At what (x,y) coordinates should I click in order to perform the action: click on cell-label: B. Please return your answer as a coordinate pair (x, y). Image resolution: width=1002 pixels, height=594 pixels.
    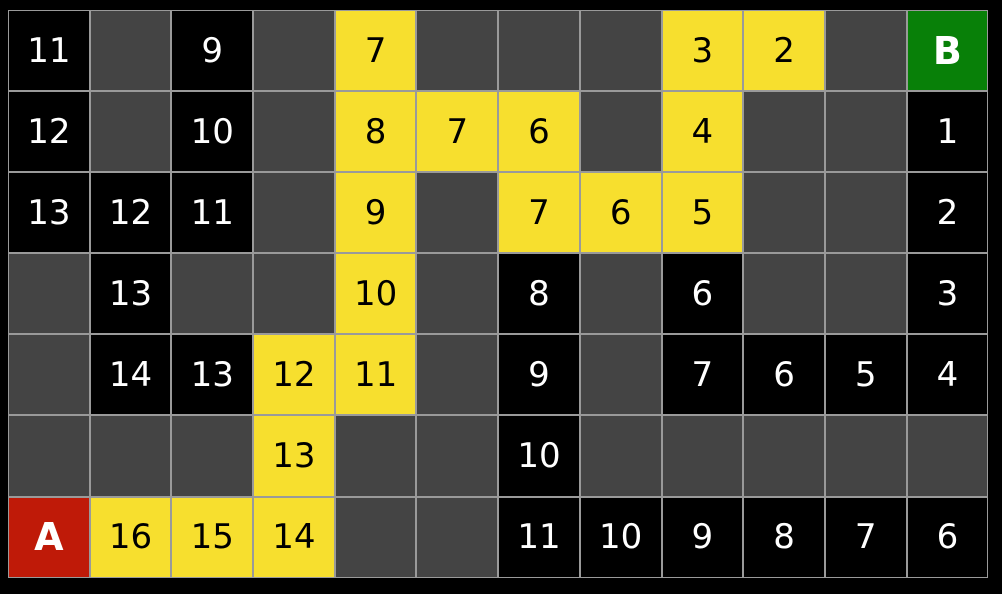
    Looking at the image, I should click on (947, 50).